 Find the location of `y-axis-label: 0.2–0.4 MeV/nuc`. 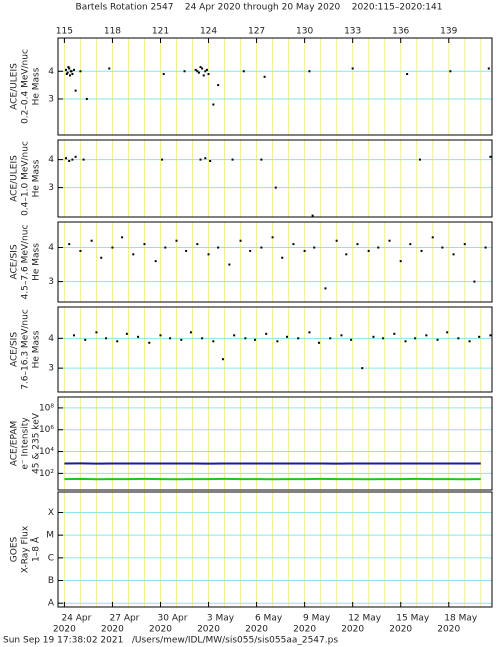

y-axis-label: 0.2–0.4 MeV/nuc is located at coordinates (26, 86).